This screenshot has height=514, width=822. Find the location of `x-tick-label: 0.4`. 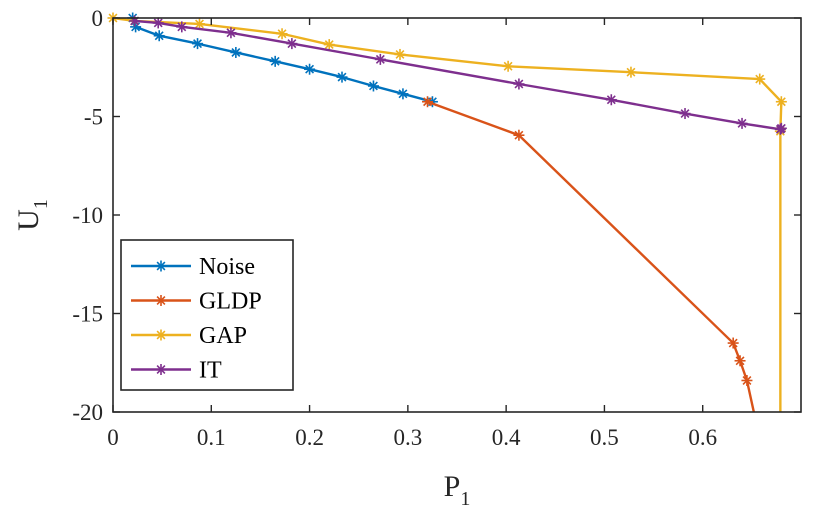

x-tick-label: 0.4 is located at coordinates (506, 437).